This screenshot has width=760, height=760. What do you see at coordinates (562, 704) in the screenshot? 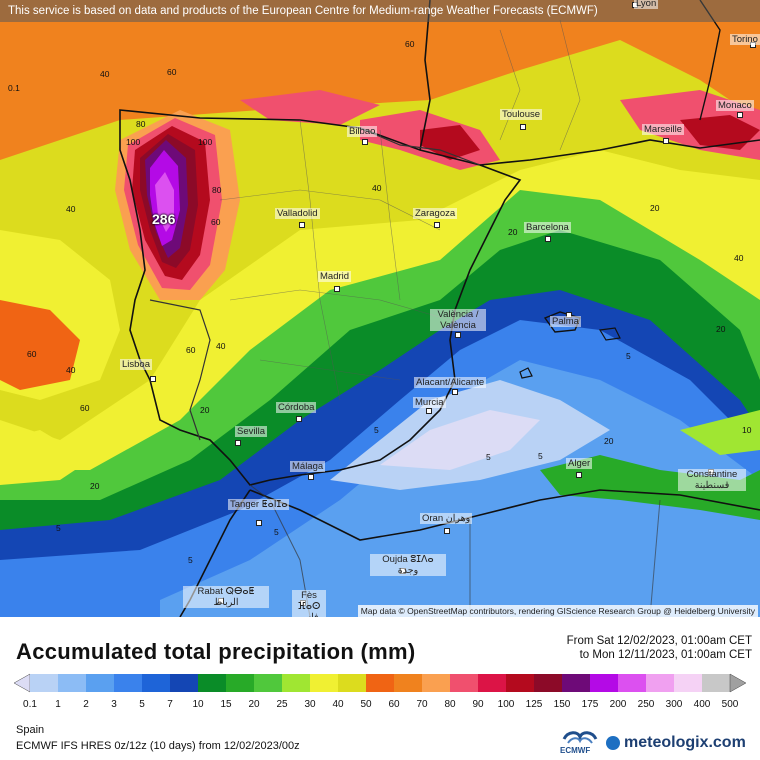
I see `scale-tick-label: 150` at bounding box center [562, 704].